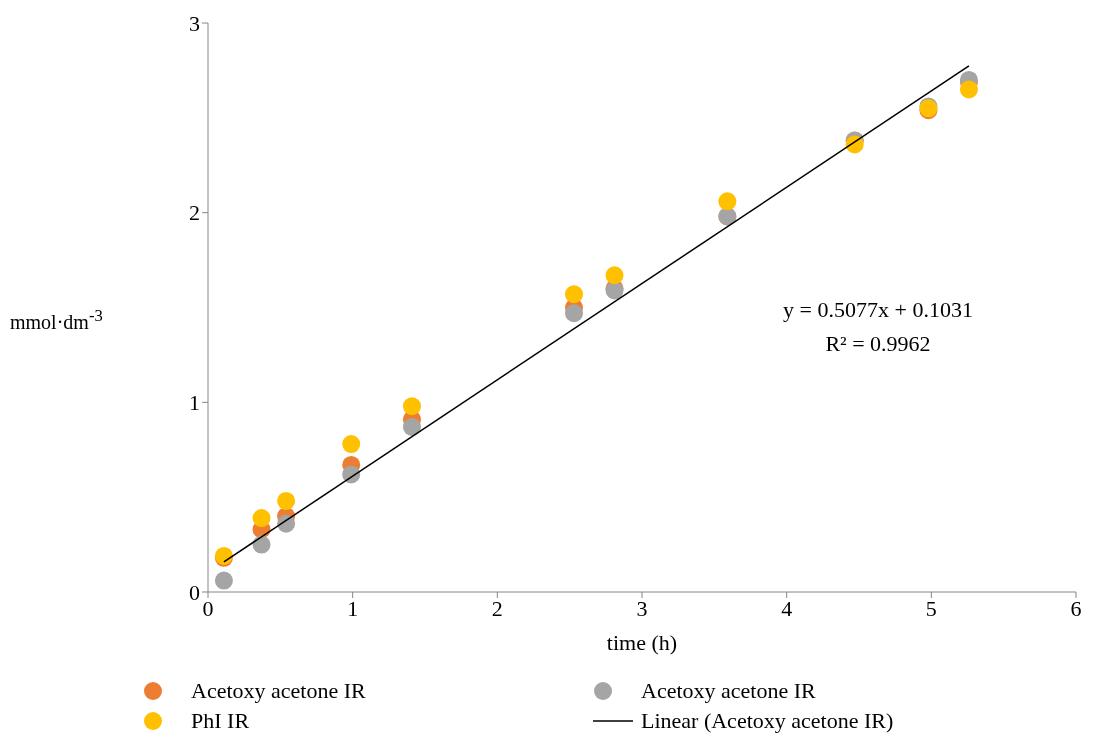 This screenshot has width=1095, height=738. What do you see at coordinates (220, 721) in the screenshot?
I see `legend-label: PhI IR` at bounding box center [220, 721].